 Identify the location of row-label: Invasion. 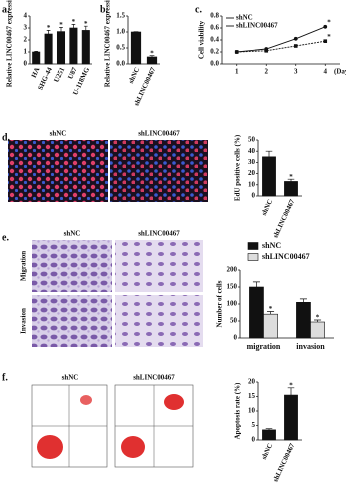
(24, 321).